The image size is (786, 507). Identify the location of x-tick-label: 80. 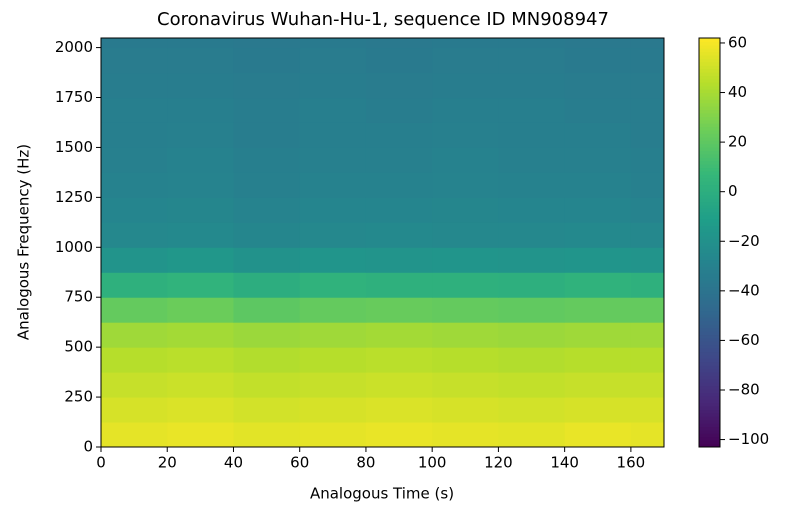
(365, 463).